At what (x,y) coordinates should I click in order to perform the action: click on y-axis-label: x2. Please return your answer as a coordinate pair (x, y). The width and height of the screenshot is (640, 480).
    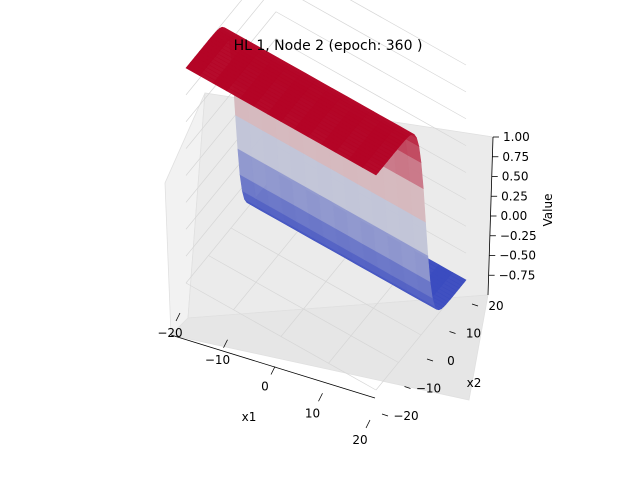
    Looking at the image, I should click on (474, 383).